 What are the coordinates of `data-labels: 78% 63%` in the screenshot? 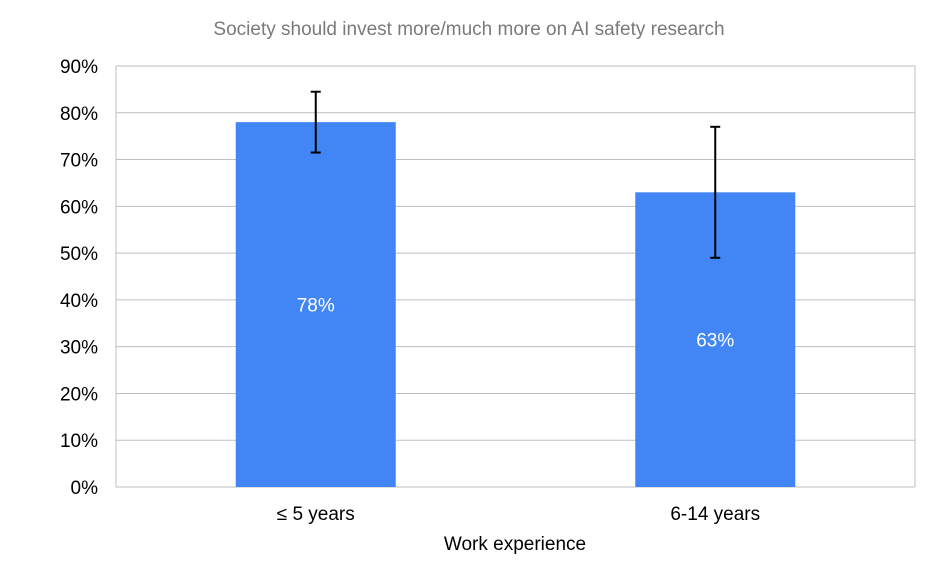 It's located at (516, 324).